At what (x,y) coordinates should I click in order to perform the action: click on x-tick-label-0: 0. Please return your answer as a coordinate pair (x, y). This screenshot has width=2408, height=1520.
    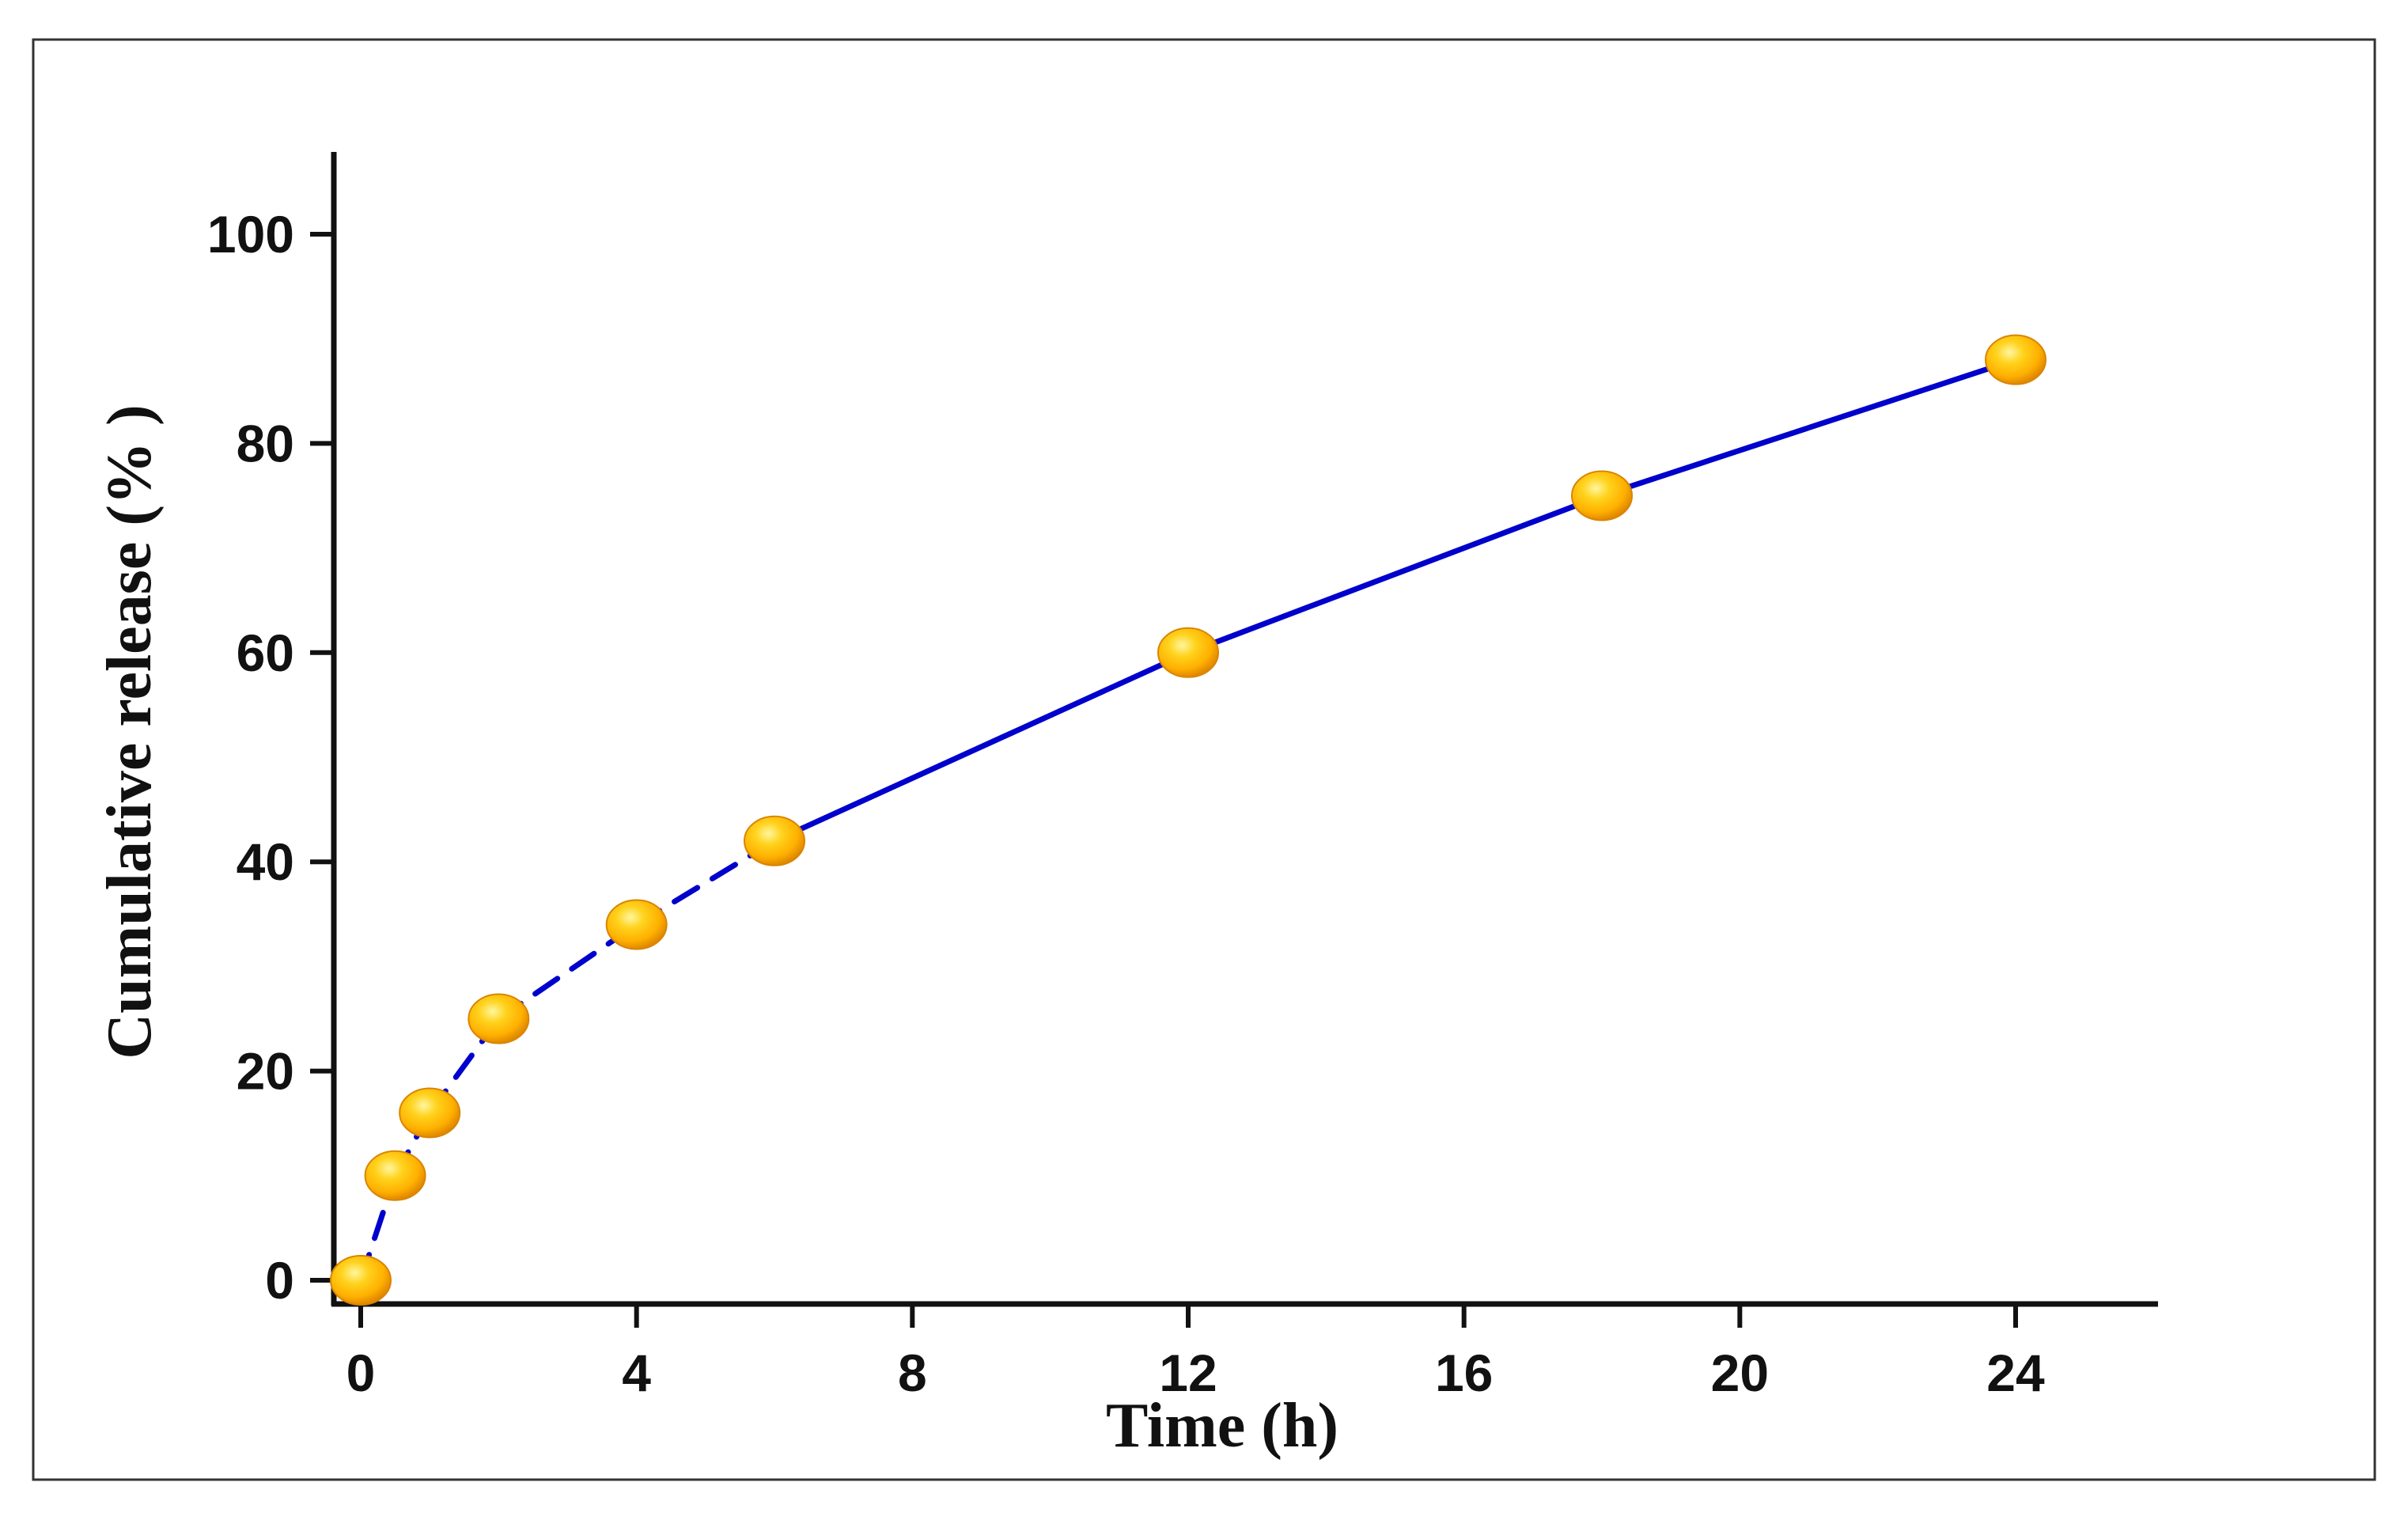
    Looking at the image, I should click on (361, 1373).